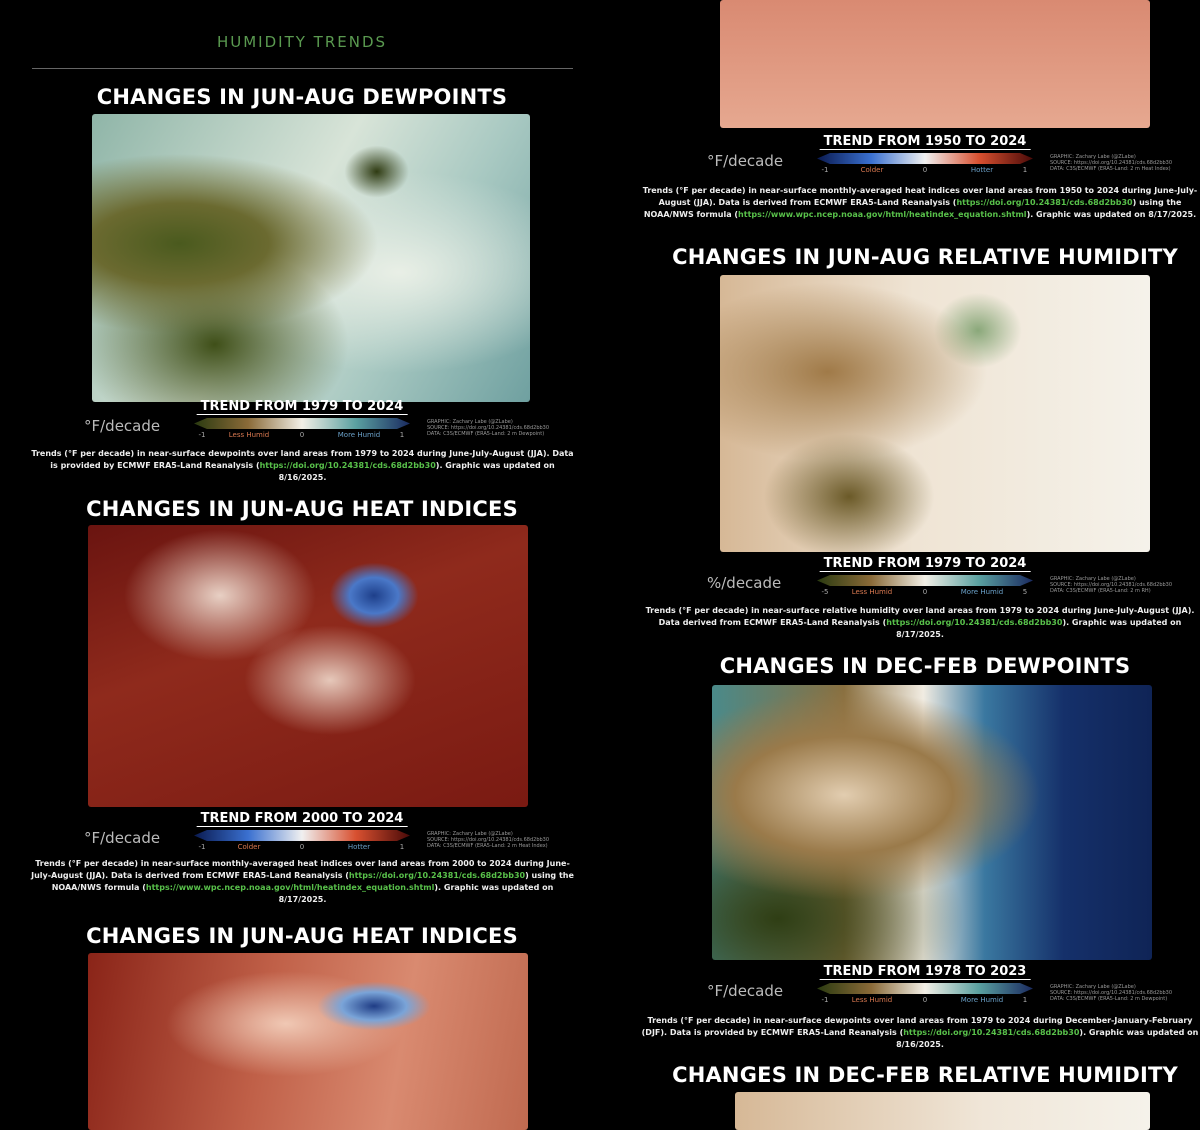 The width and height of the screenshot is (1200, 1130). Describe the element at coordinates (925, 142) in the screenshot. I see `colorbar-title: TREND FROM 1950 TO 2024` at that location.